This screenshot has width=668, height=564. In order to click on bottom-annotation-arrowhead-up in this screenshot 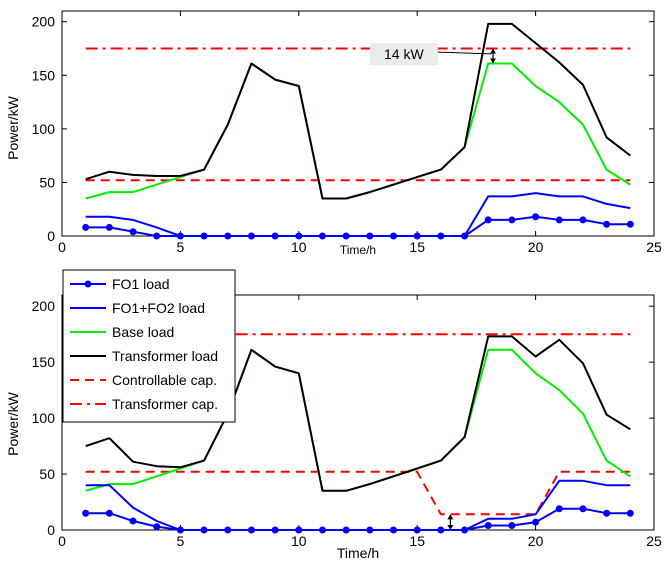, I will do `click(450, 517)`.